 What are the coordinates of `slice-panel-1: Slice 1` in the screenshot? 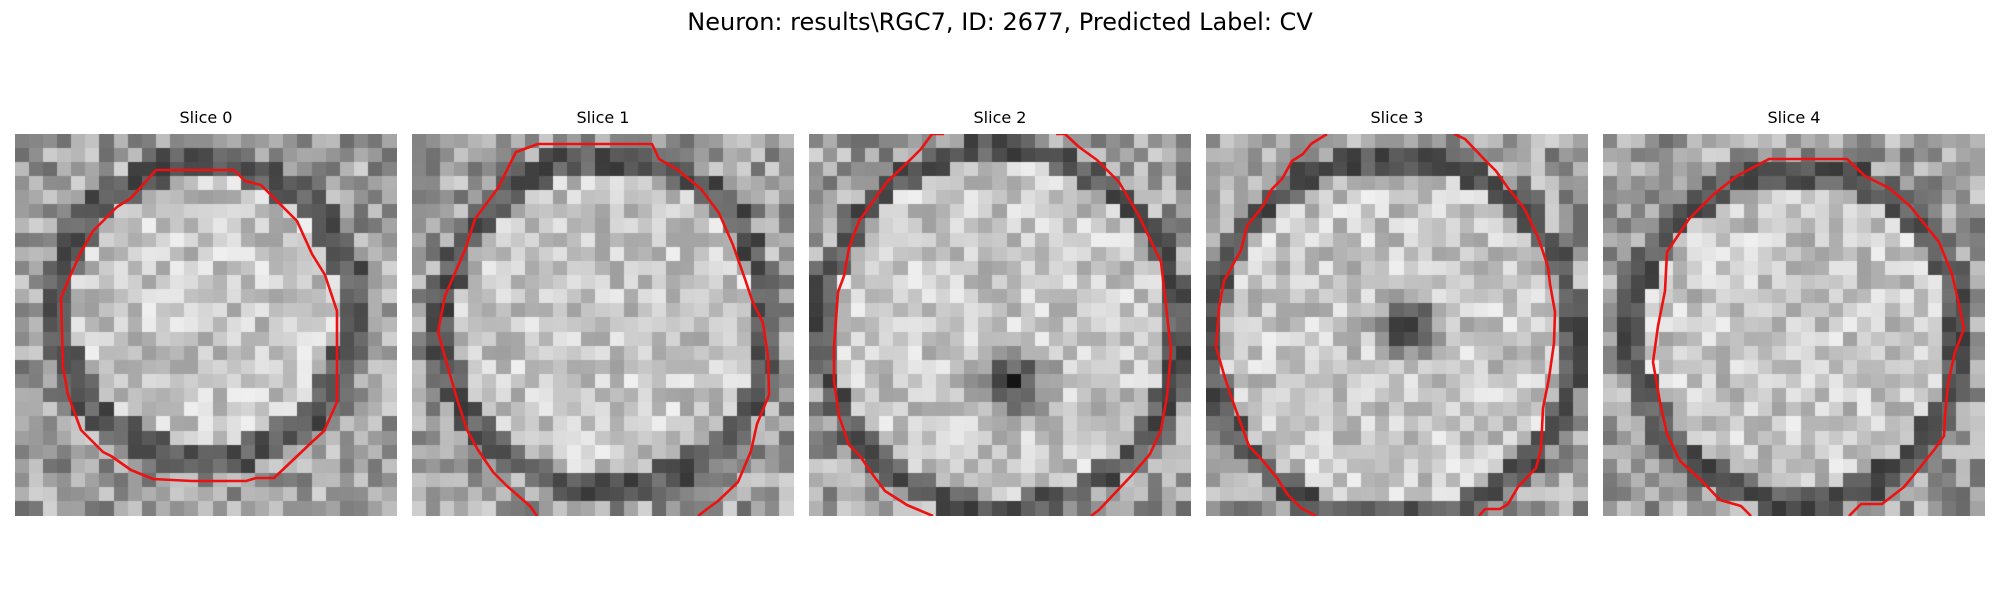 It's located at (603, 312).